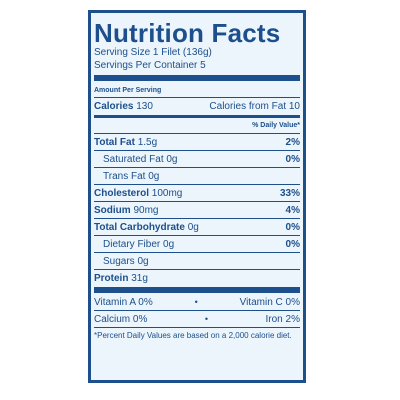  I want to click on nutrient-row-dietary-fiber: Dietary Fiber 0g 0%, so click(197, 244).